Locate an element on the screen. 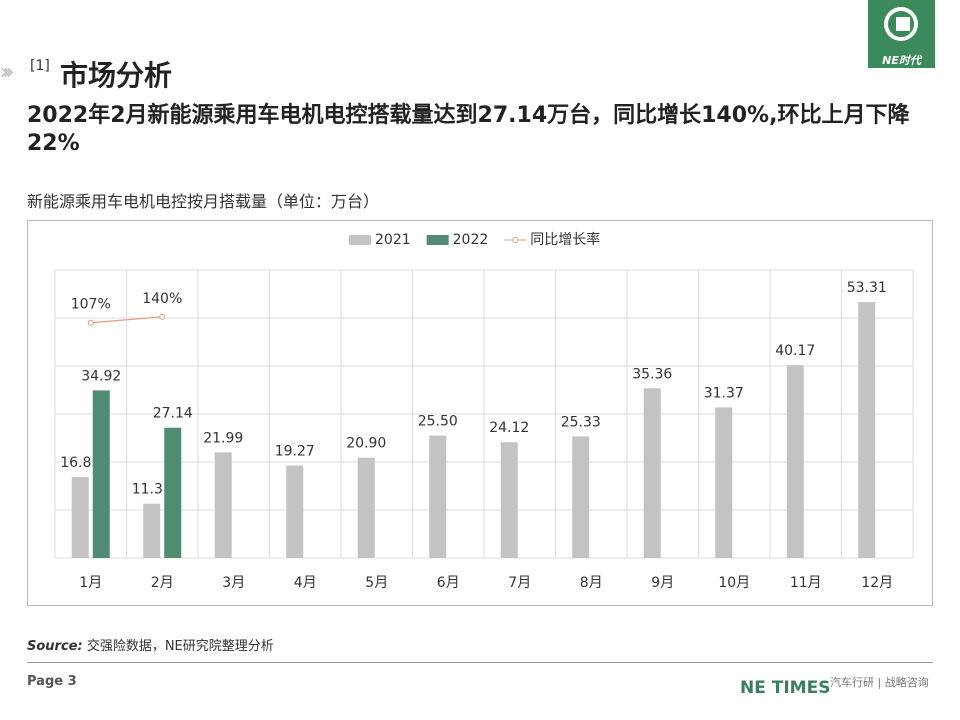  source: Source: 交强险数据，NE研究院整理分析 is located at coordinates (150, 644).